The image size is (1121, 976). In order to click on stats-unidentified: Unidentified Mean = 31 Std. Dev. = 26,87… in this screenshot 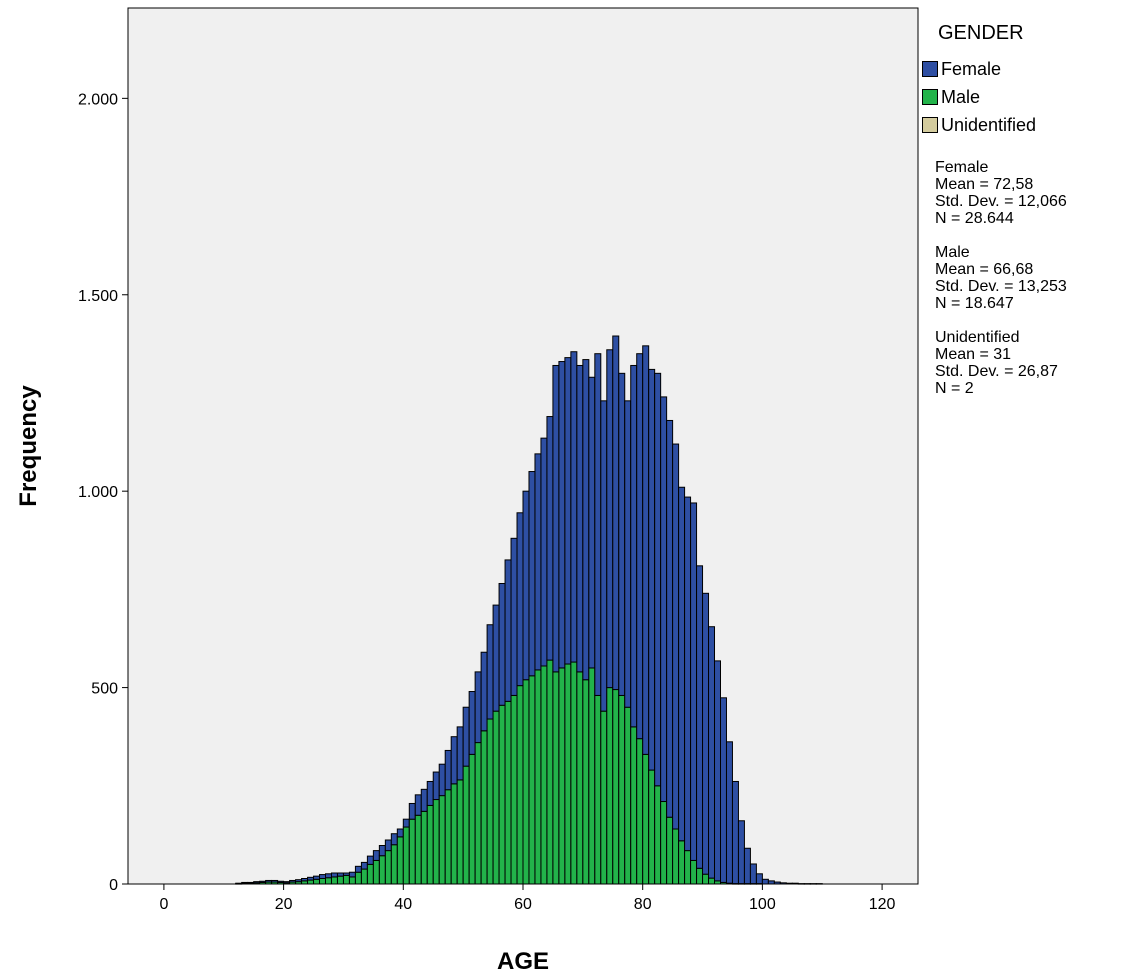, I will do `click(1026, 363)`.